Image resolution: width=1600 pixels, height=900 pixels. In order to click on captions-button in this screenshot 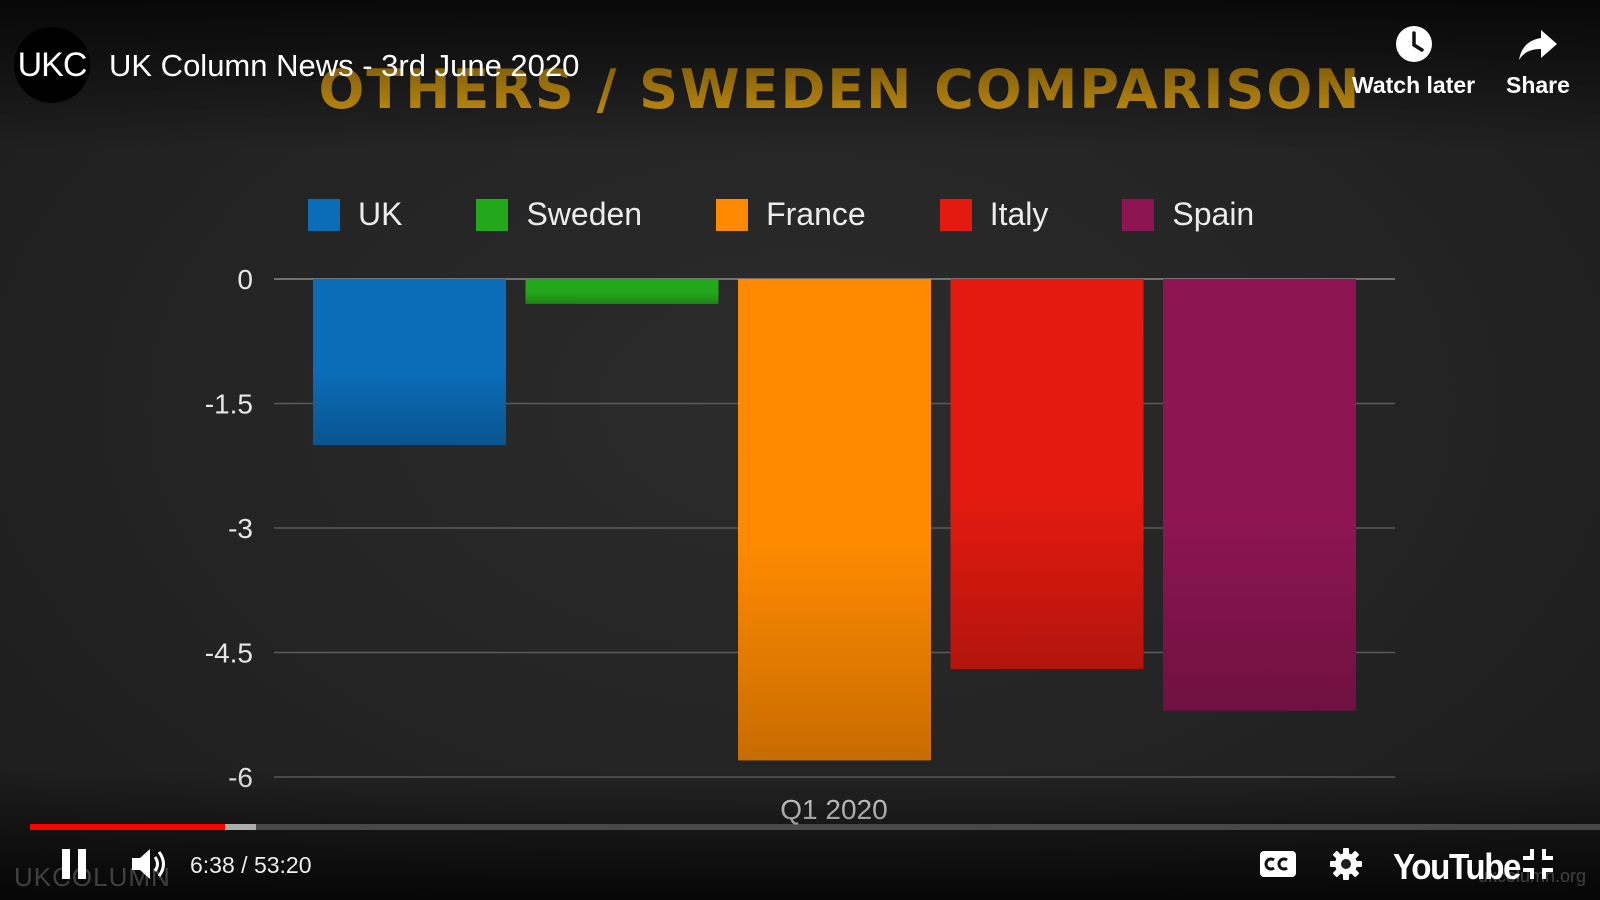, I will do `click(1278, 864)`.